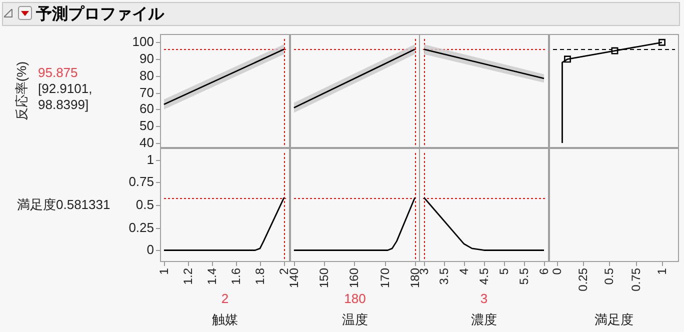 The width and height of the screenshot is (684, 332). What do you see at coordinates (147, 108) in the screenshot?
I see `y-tick-label: 60` at bounding box center [147, 108].